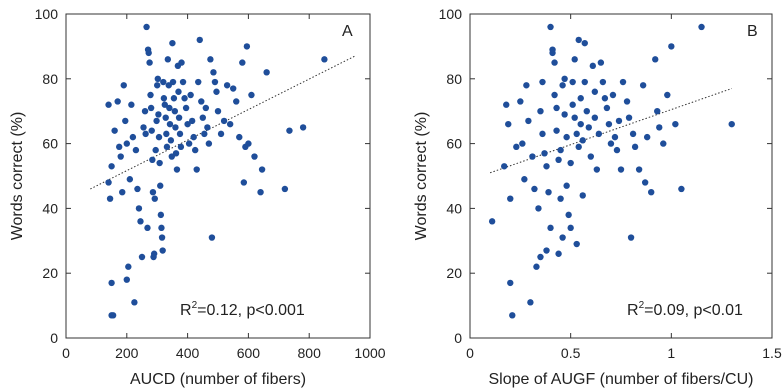  What do you see at coordinates (671, 353) in the screenshot?
I see `x-tick-label: 1` at bounding box center [671, 353].